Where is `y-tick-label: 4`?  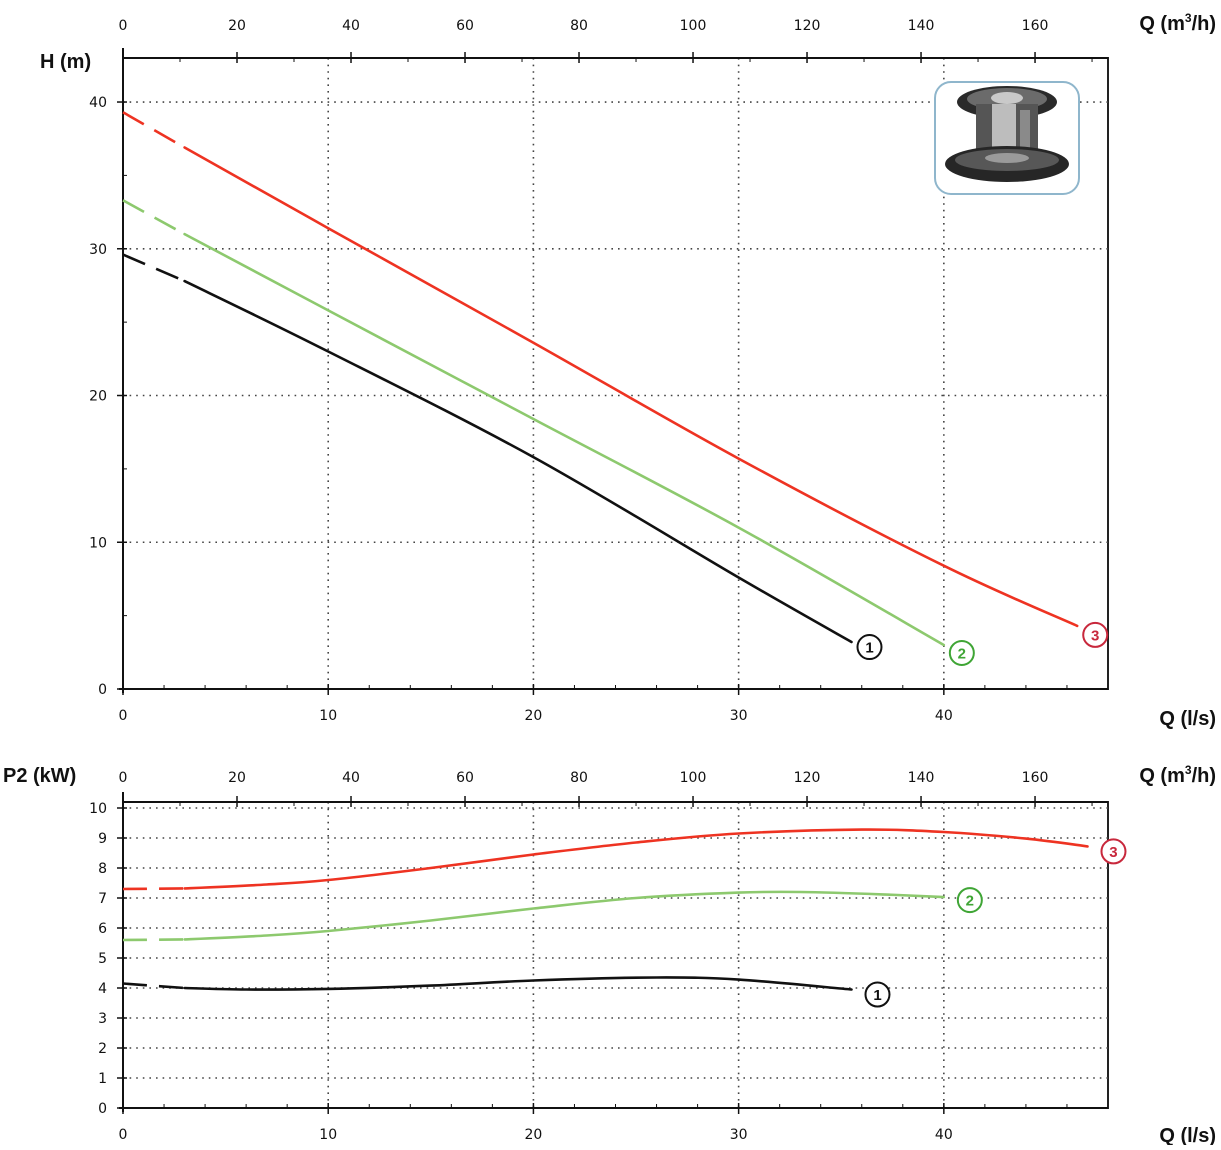
y-tick-label: 4 is located at coordinates (102, 989).